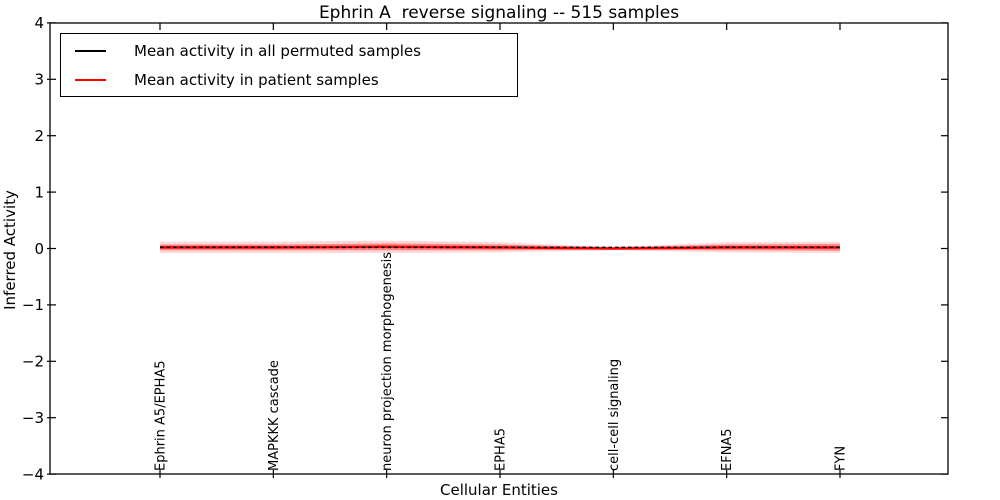 The width and height of the screenshot is (1000, 500). Describe the element at coordinates (841, 458) in the screenshot. I see `x-category-label: FYN` at that location.